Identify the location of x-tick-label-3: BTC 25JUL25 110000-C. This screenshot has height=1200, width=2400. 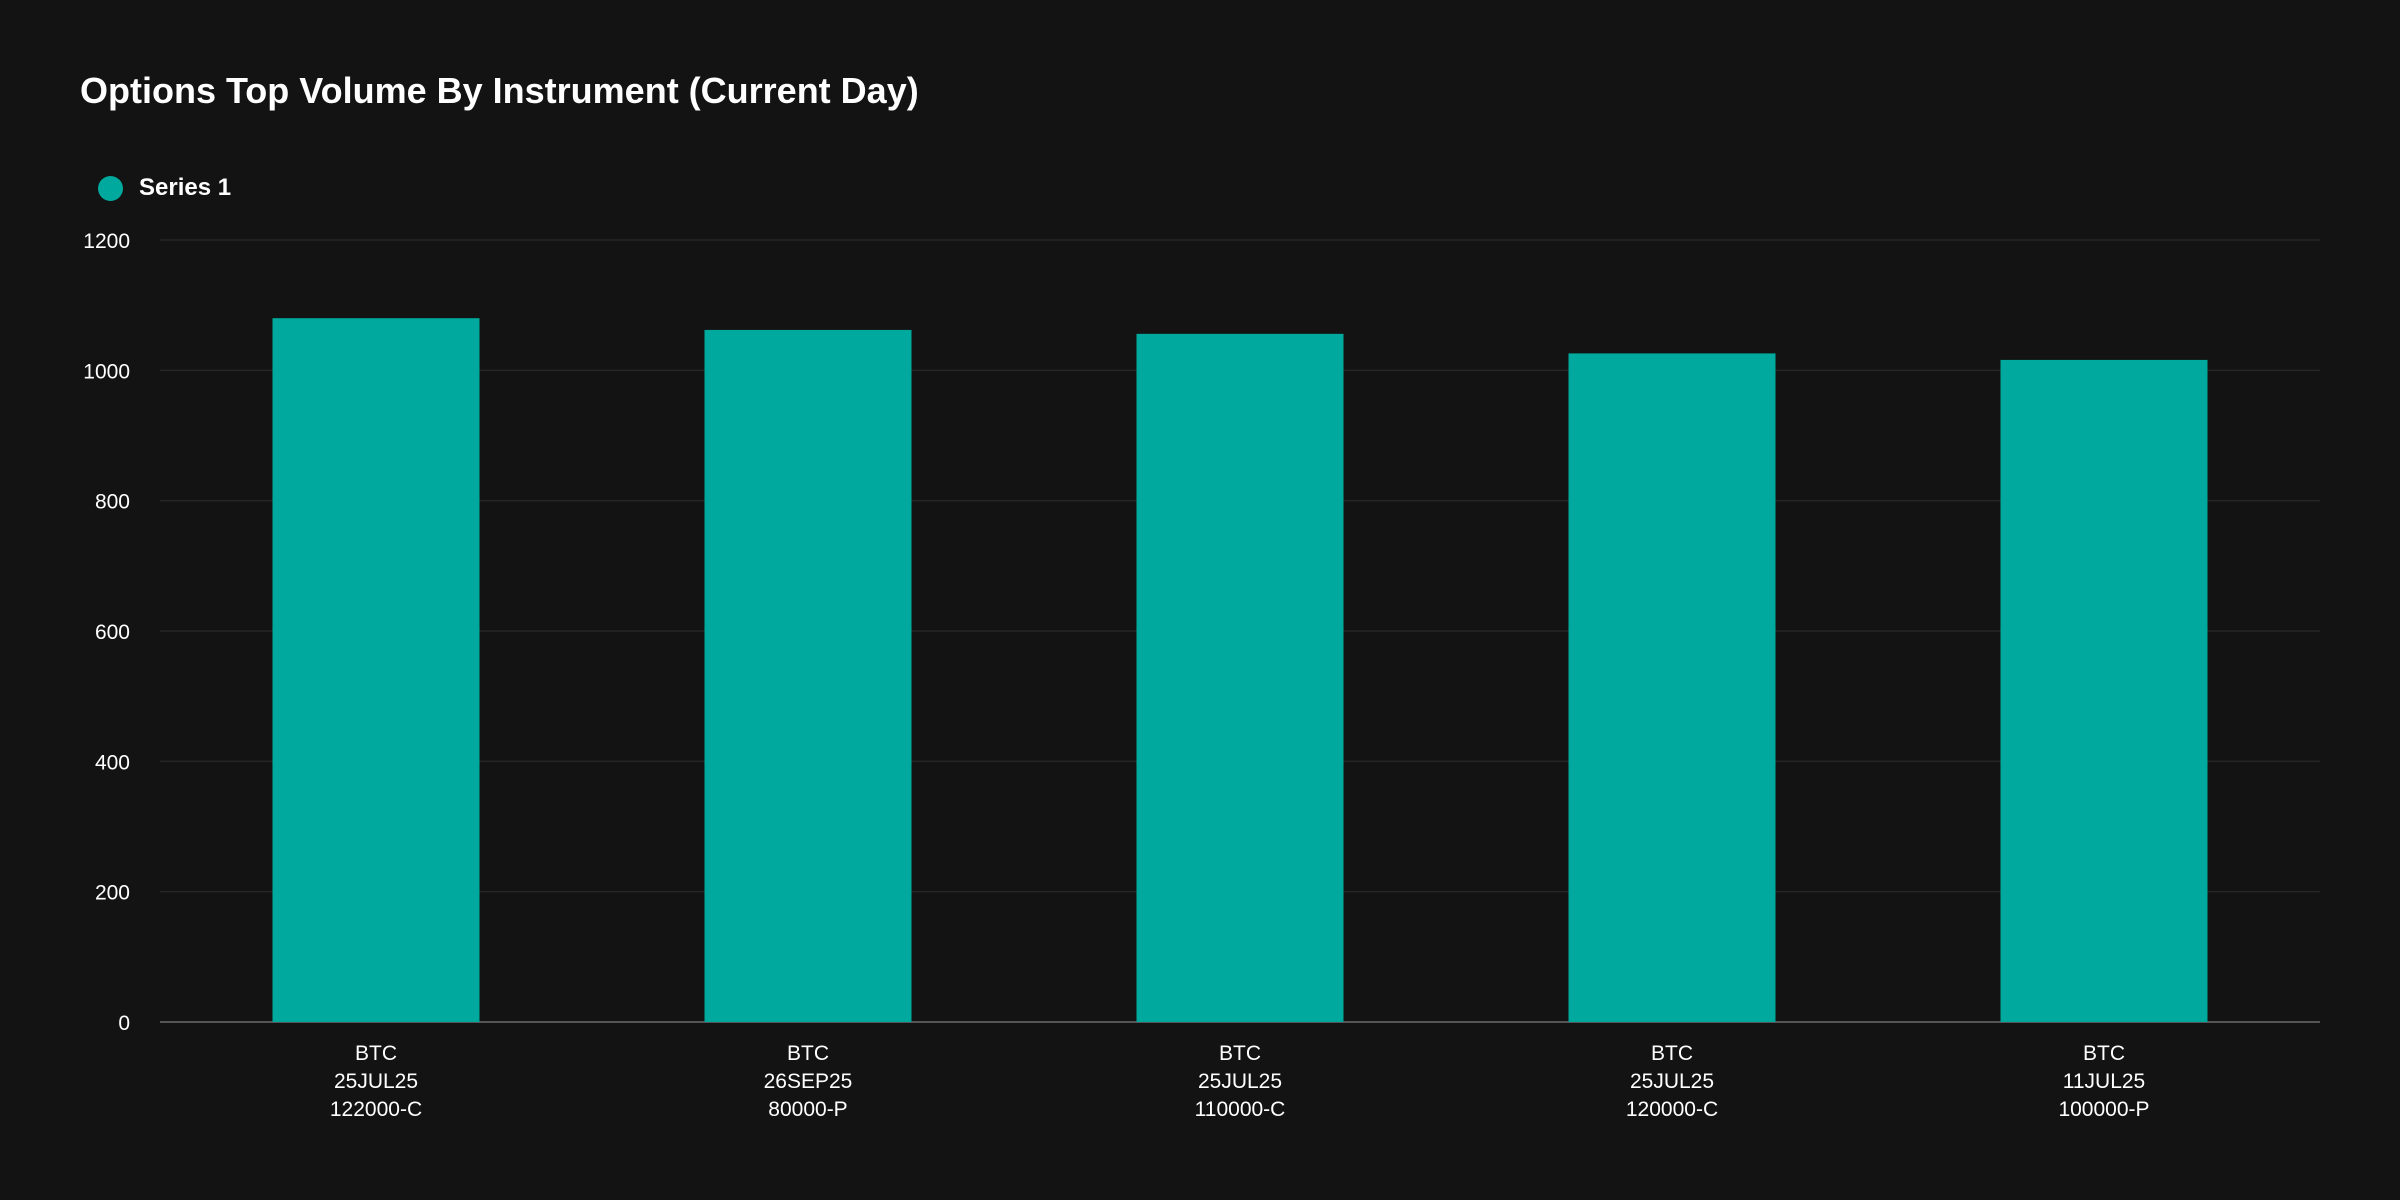
(1240, 1081).